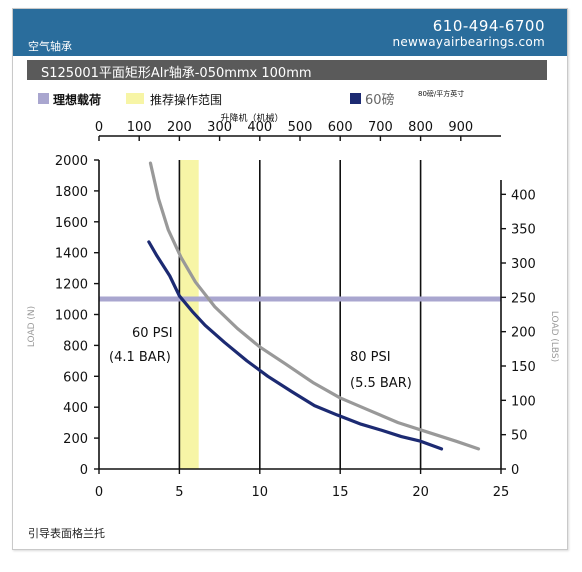 Image resolution: width=582 pixels, height=572 pixels. What do you see at coordinates (340, 127) in the screenshot?
I see `x-top-tick-label: 600` at bounding box center [340, 127].